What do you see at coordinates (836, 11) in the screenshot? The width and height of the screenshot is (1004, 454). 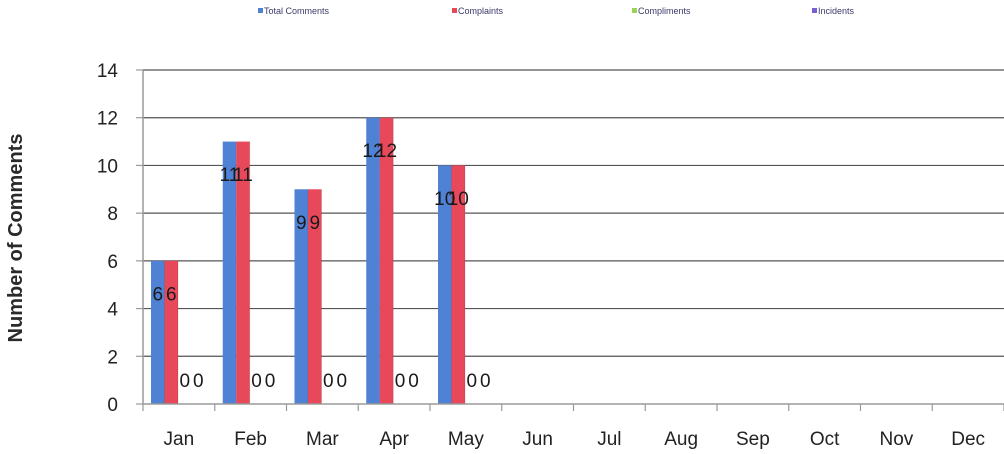 I see `legend-label: Incidents` at bounding box center [836, 11].